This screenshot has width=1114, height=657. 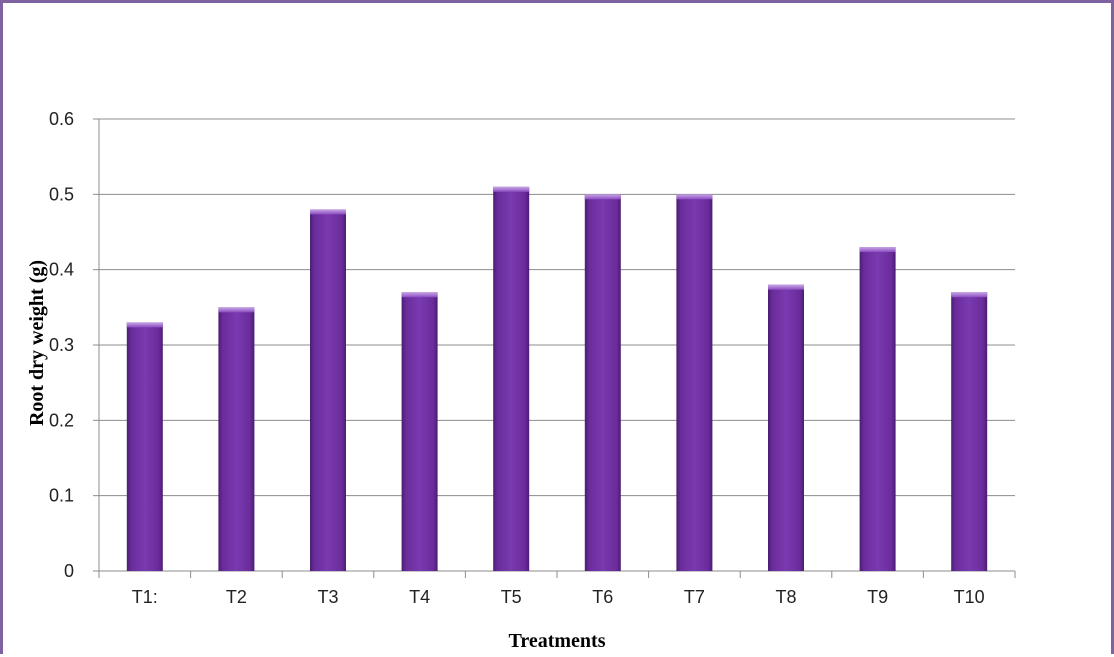 What do you see at coordinates (327, 597) in the screenshot?
I see `x-tick-label: T3` at bounding box center [327, 597].